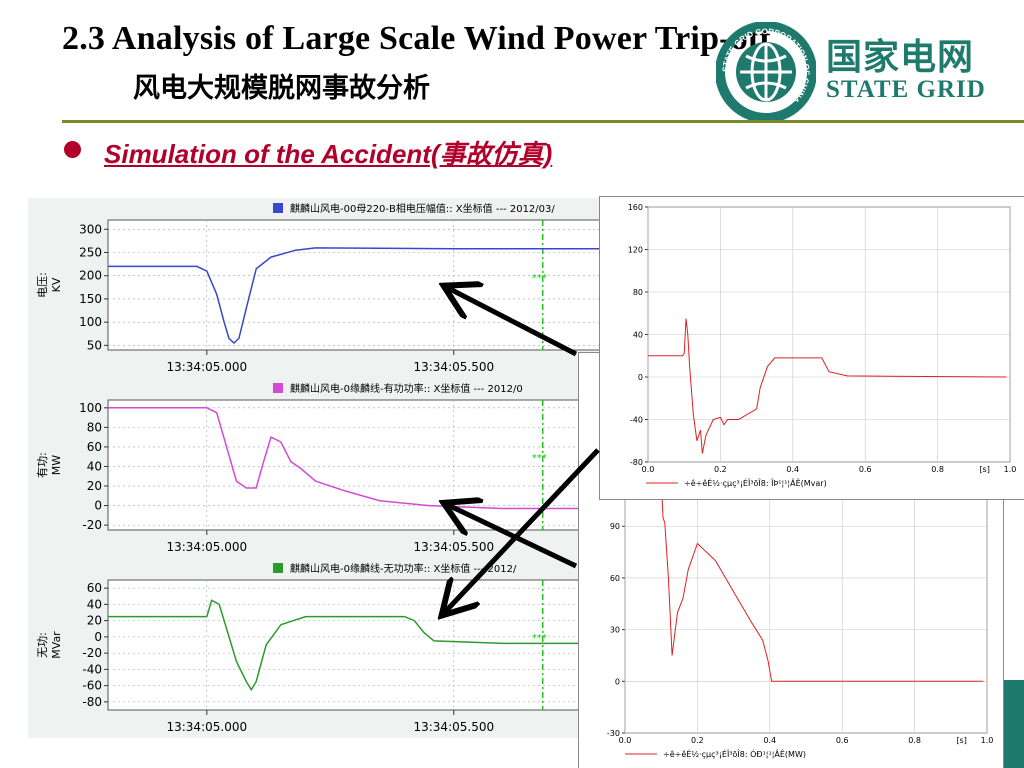  Describe the element at coordinates (900, 57) in the screenshot. I see `logo-chinese-text: 国家电网` at that location.